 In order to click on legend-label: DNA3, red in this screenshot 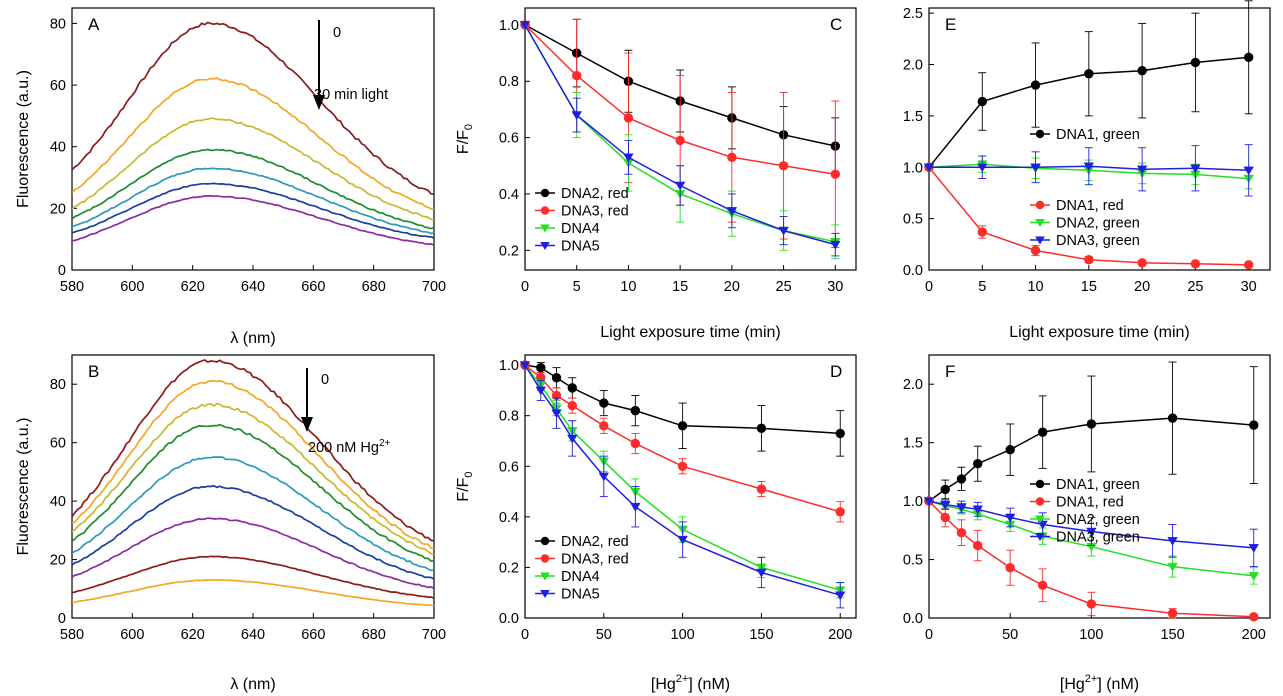, I will do `click(595, 212)`.